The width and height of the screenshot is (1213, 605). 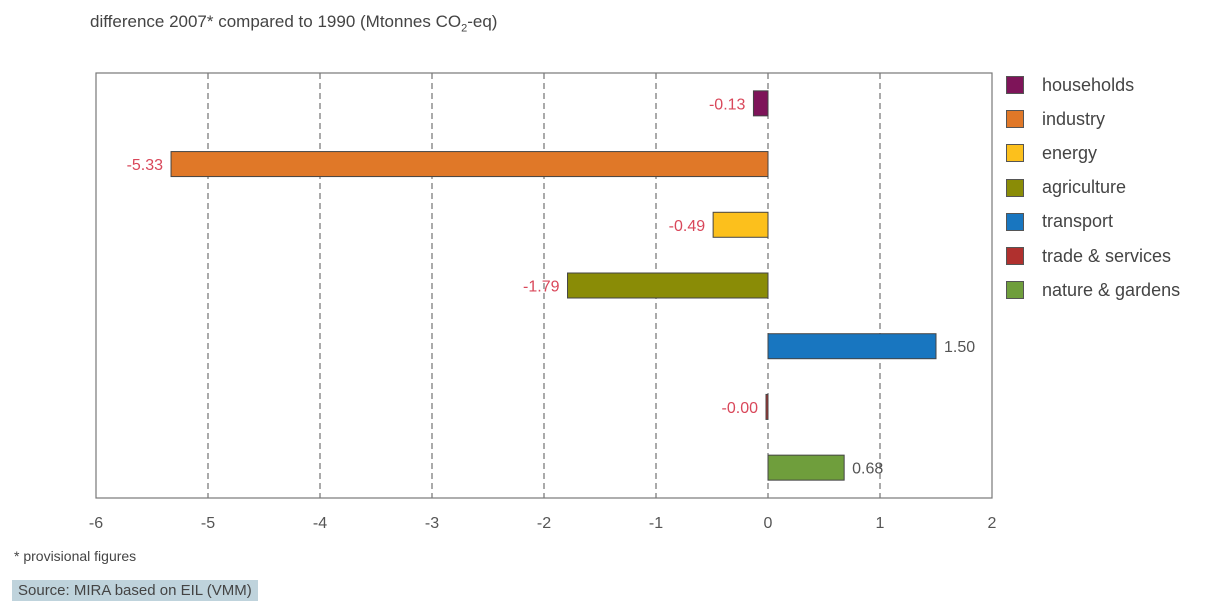 What do you see at coordinates (469, 164) in the screenshot?
I see `bar-industry` at bounding box center [469, 164].